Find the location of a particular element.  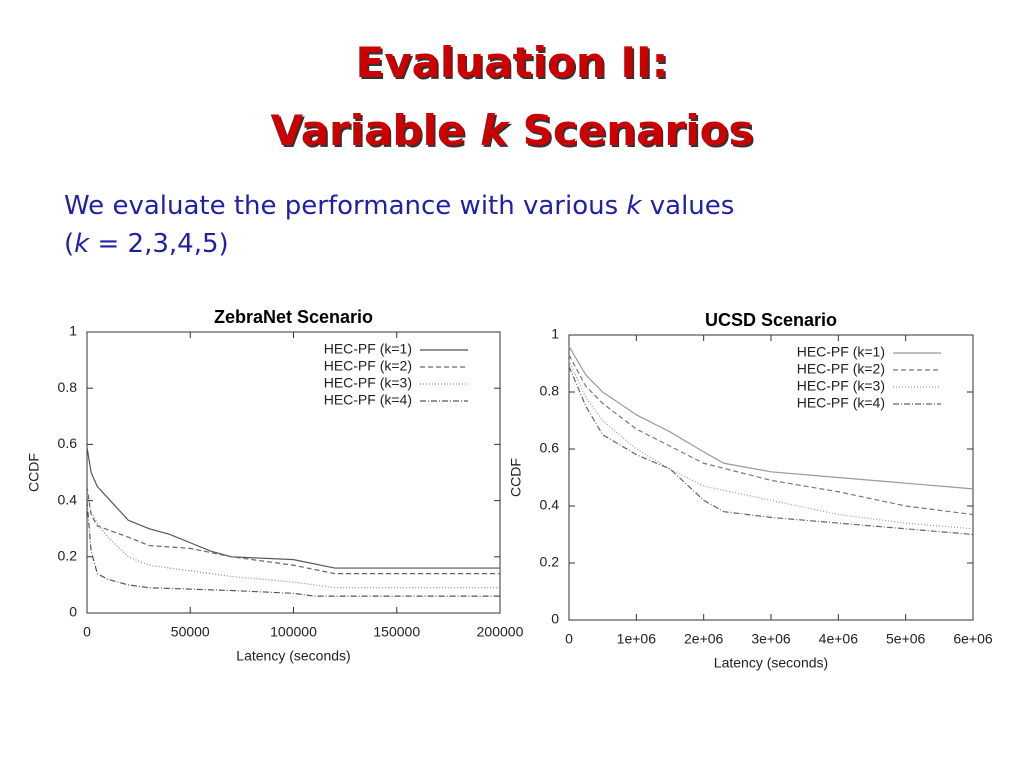

body-text: = 2,3,4,5) is located at coordinates (162, 244).